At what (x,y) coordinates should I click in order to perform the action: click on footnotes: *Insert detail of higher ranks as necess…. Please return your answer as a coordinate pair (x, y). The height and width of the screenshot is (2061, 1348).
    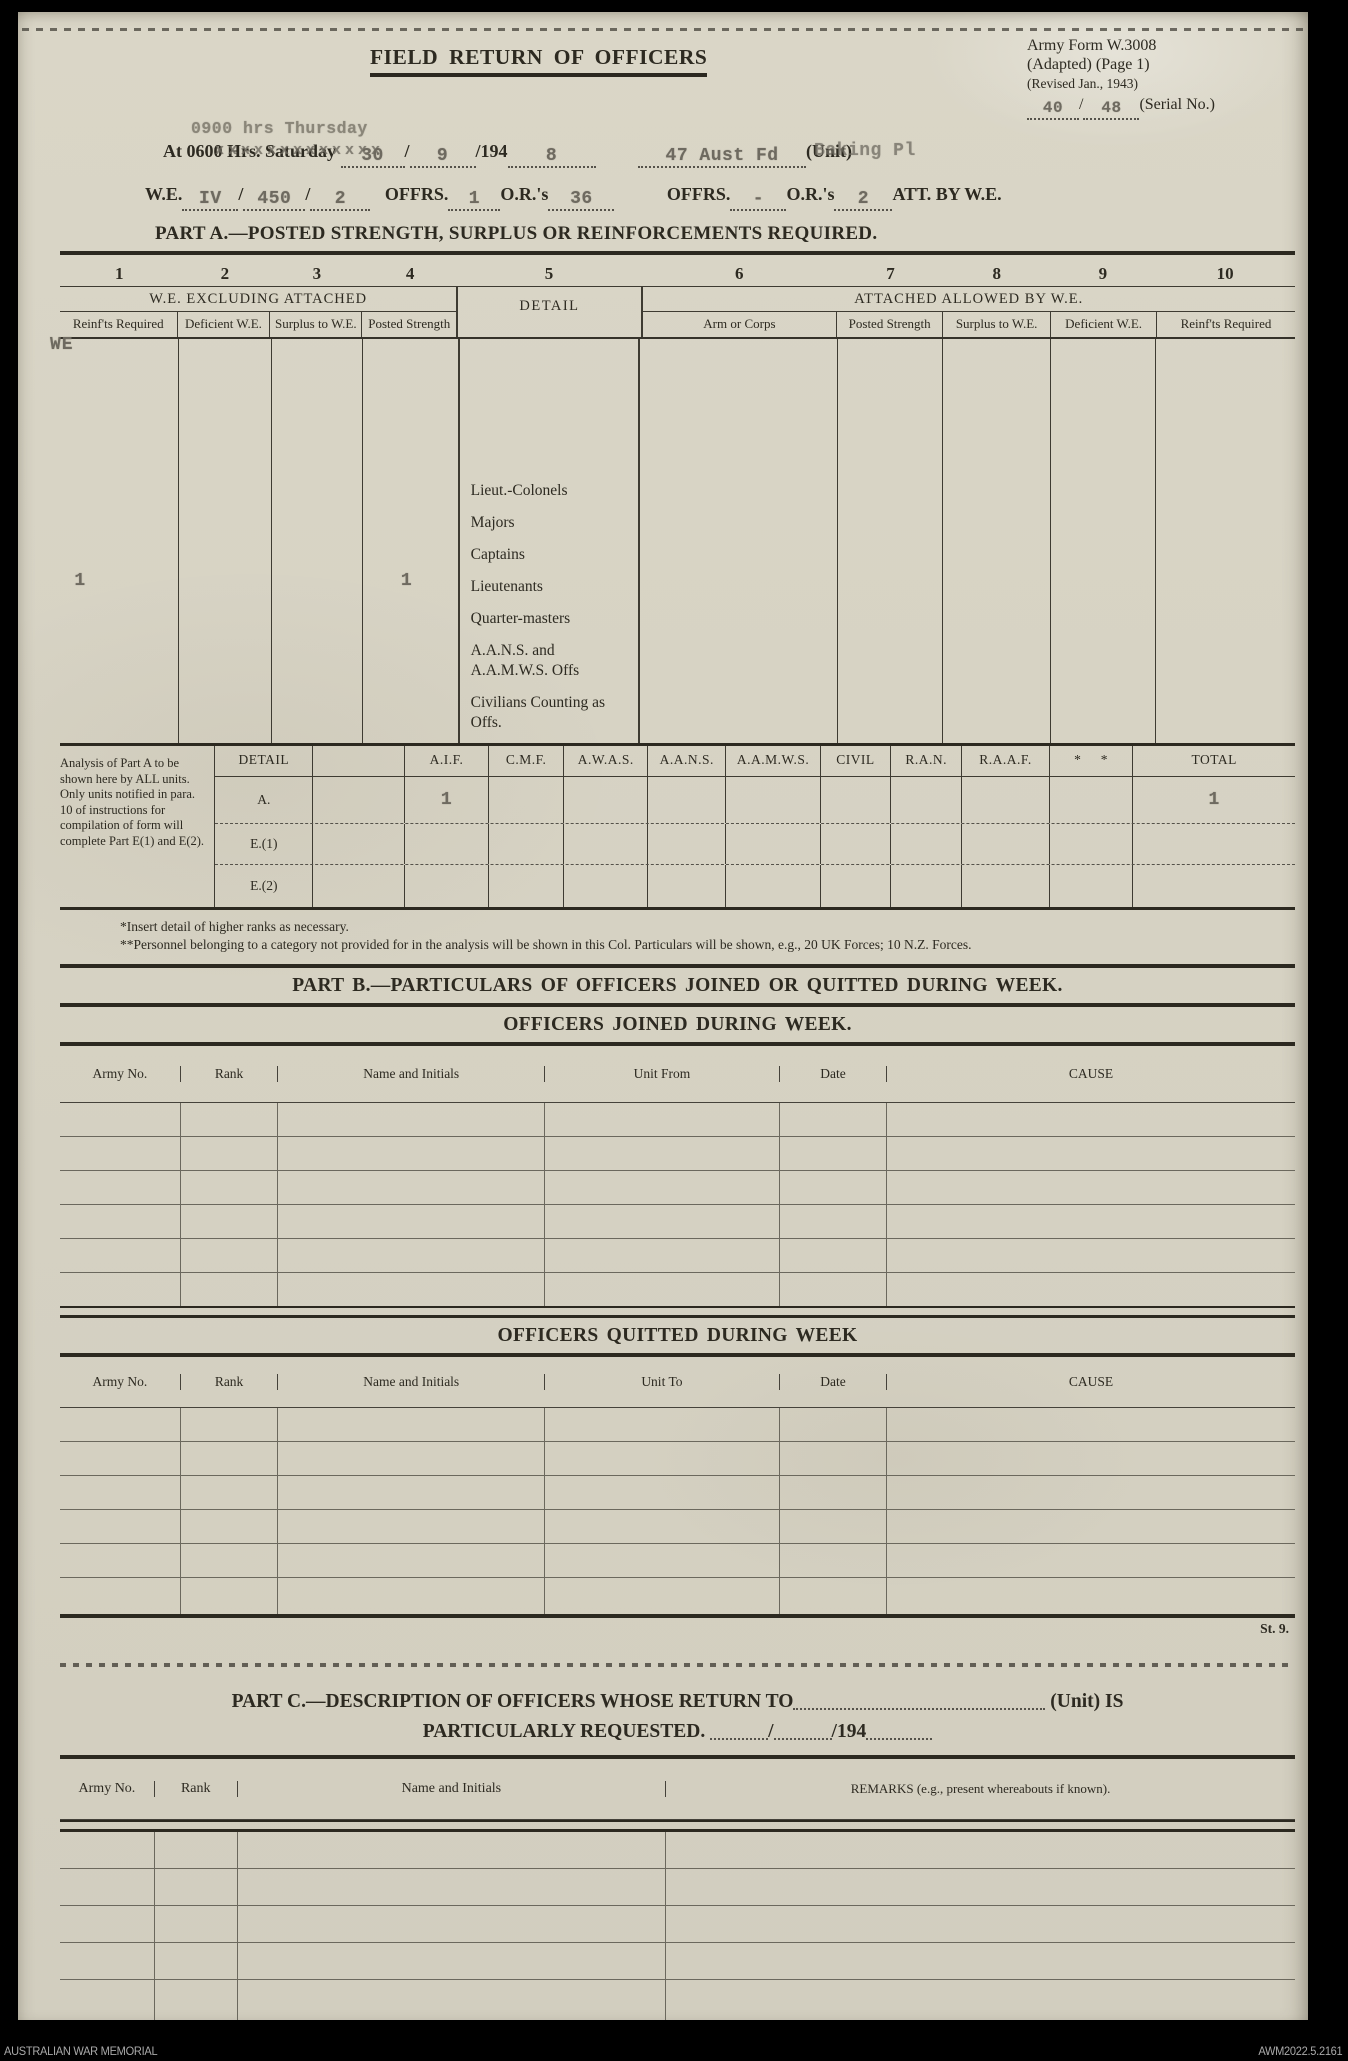
    Looking at the image, I should click on (677, 937).